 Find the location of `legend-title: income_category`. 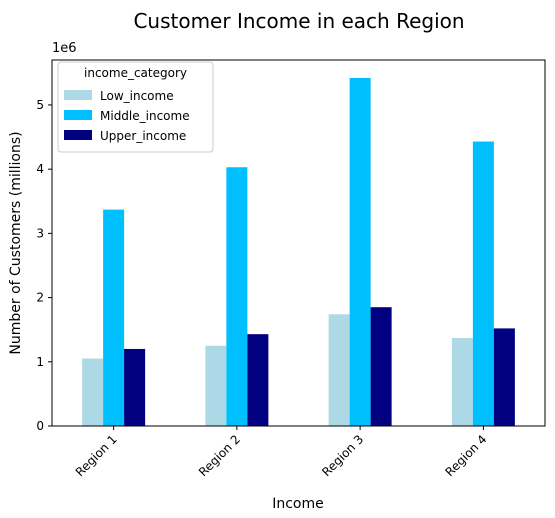

legend-title: income_category is located at coordinates (135, 73).